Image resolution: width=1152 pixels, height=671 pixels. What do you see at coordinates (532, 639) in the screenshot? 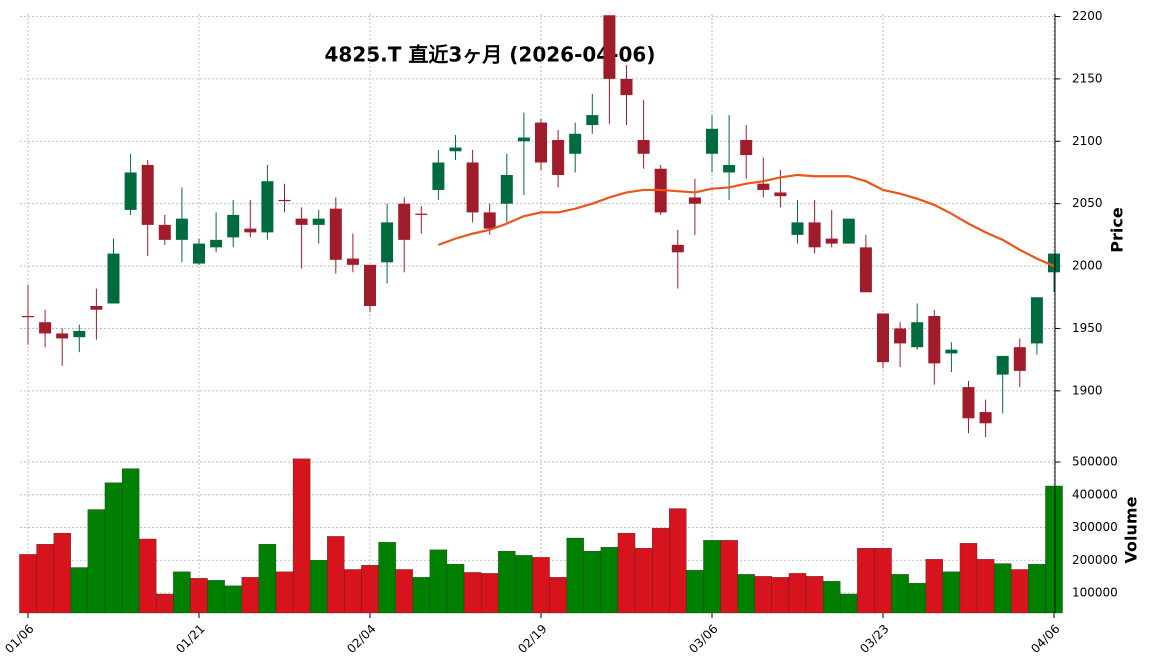
I see `x-tick-label: 02/19` at bounding box center [532, 639].